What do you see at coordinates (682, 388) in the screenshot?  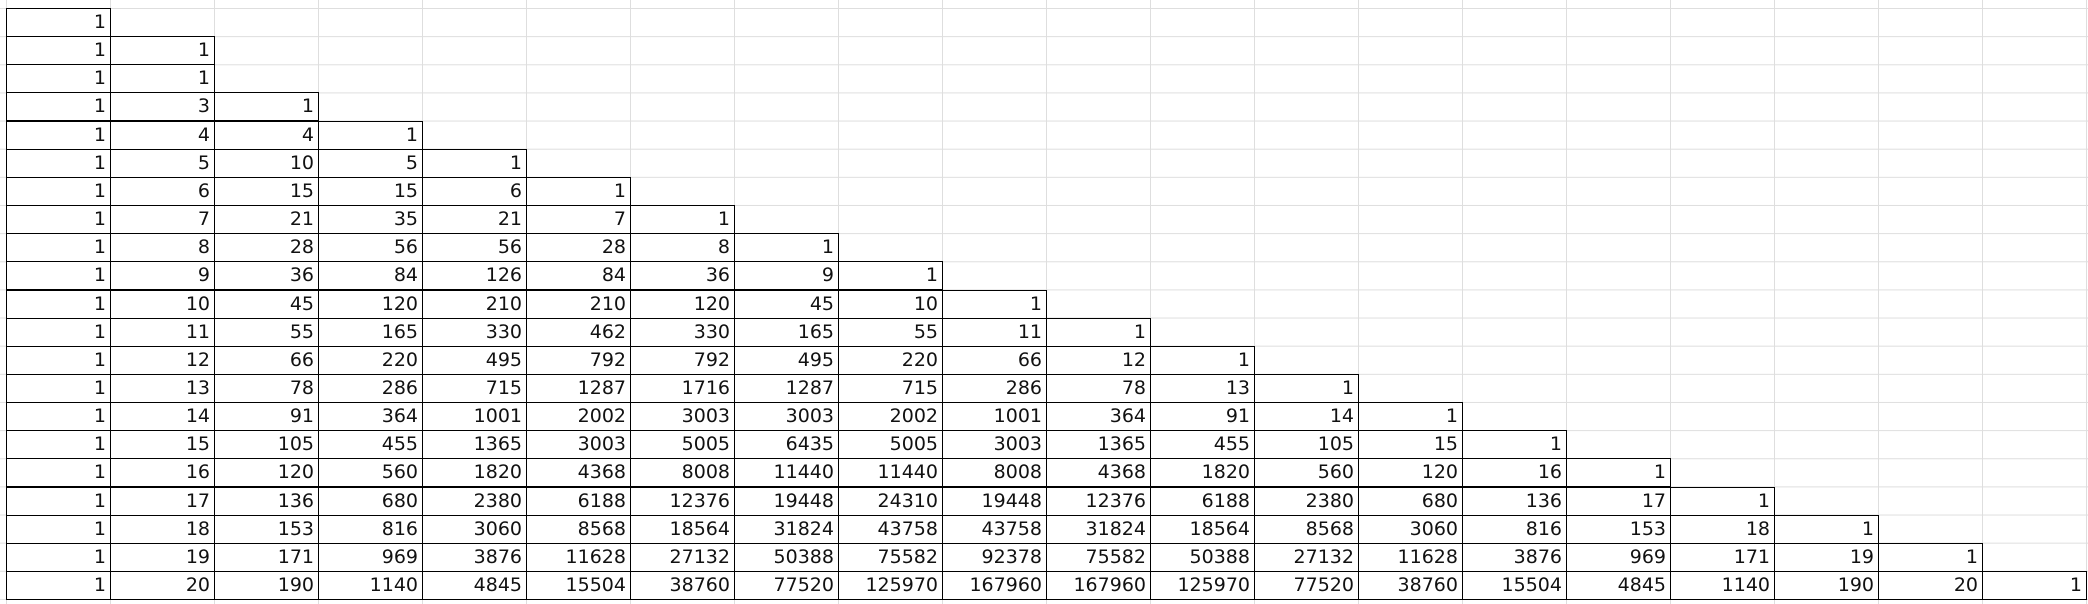 I see `grid-cell: 1716` at bounding box center [682, 388].